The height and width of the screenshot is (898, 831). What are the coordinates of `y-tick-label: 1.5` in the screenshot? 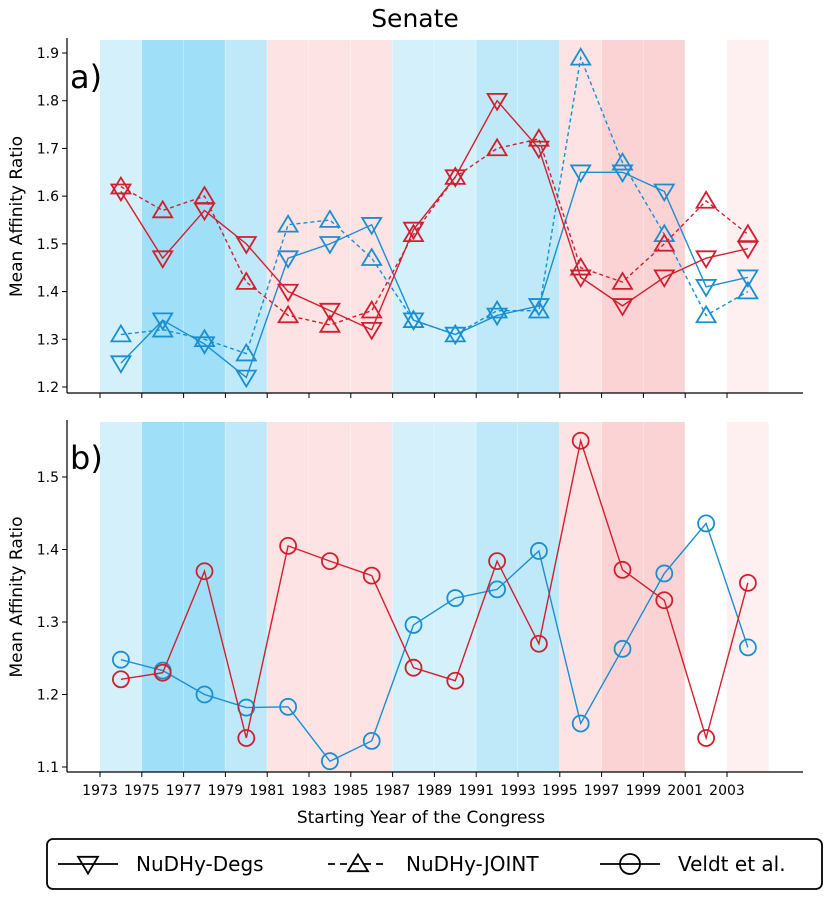 It's located at (48, 478).